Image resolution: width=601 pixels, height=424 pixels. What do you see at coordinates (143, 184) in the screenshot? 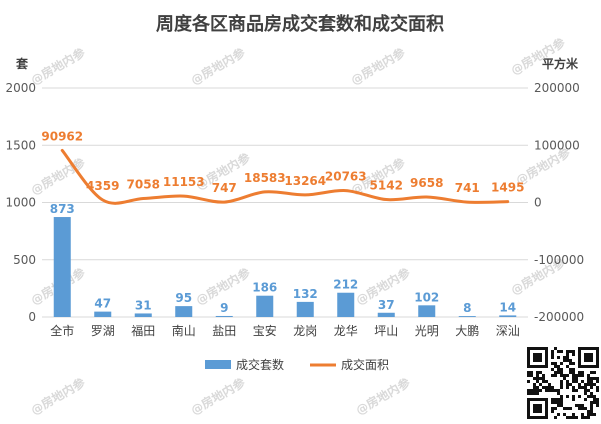
I see `line-value-label: 7058` at bounding box center [143, 184].